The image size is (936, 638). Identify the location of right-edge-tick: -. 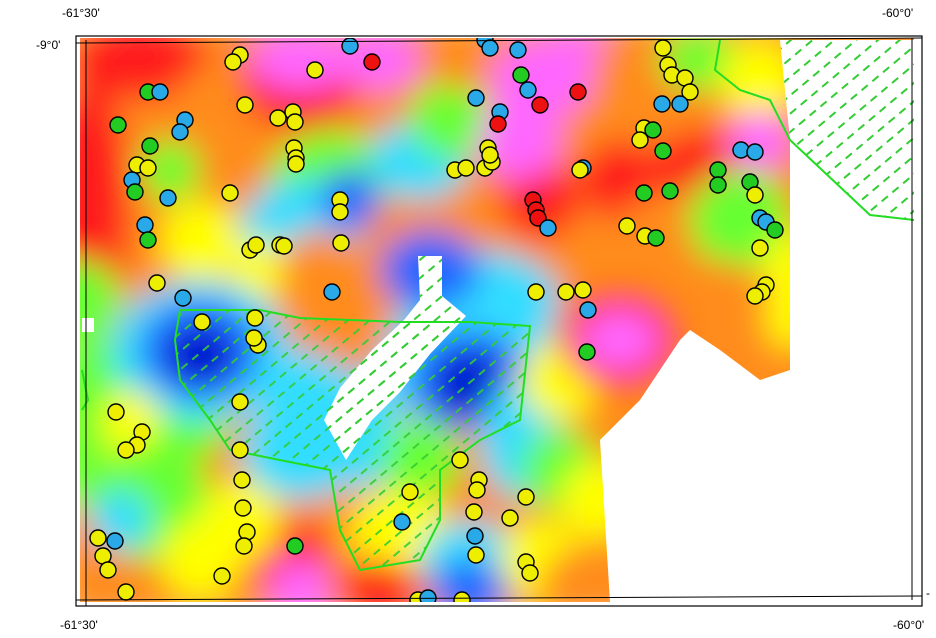
(928, 593).